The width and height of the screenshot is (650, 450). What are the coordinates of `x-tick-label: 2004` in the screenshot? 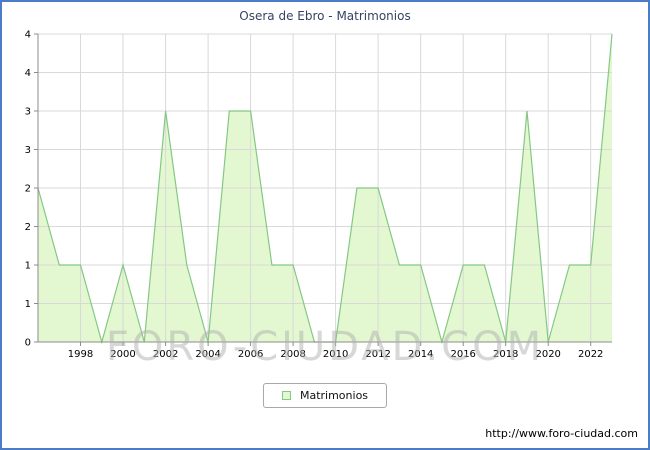 It's located at (207, 354).